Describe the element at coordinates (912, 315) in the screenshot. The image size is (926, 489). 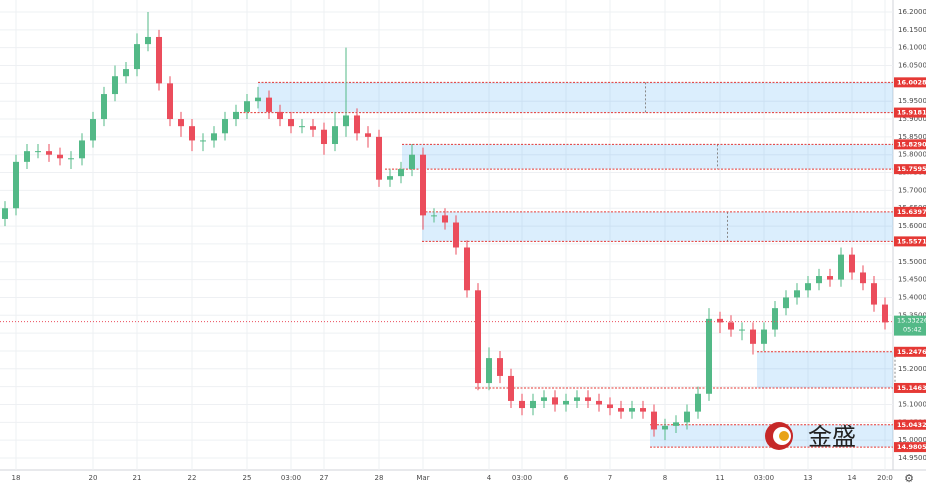
I see `y-tick-label: 15.35000` at that location.